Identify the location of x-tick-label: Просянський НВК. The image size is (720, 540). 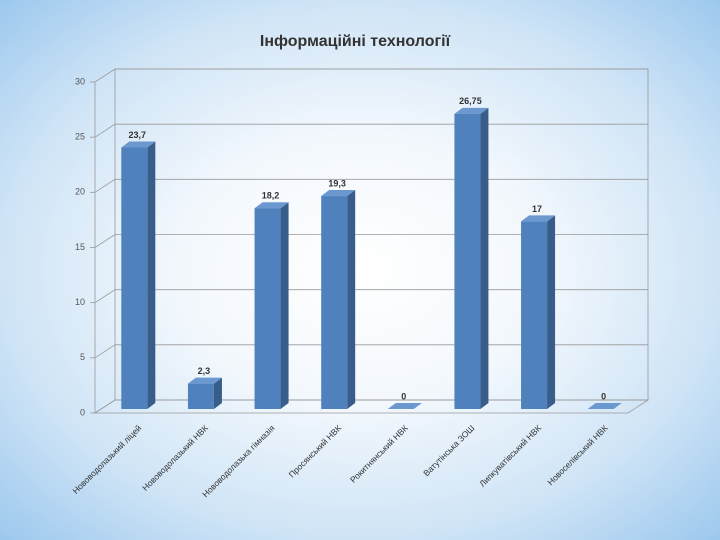
(315, 451).